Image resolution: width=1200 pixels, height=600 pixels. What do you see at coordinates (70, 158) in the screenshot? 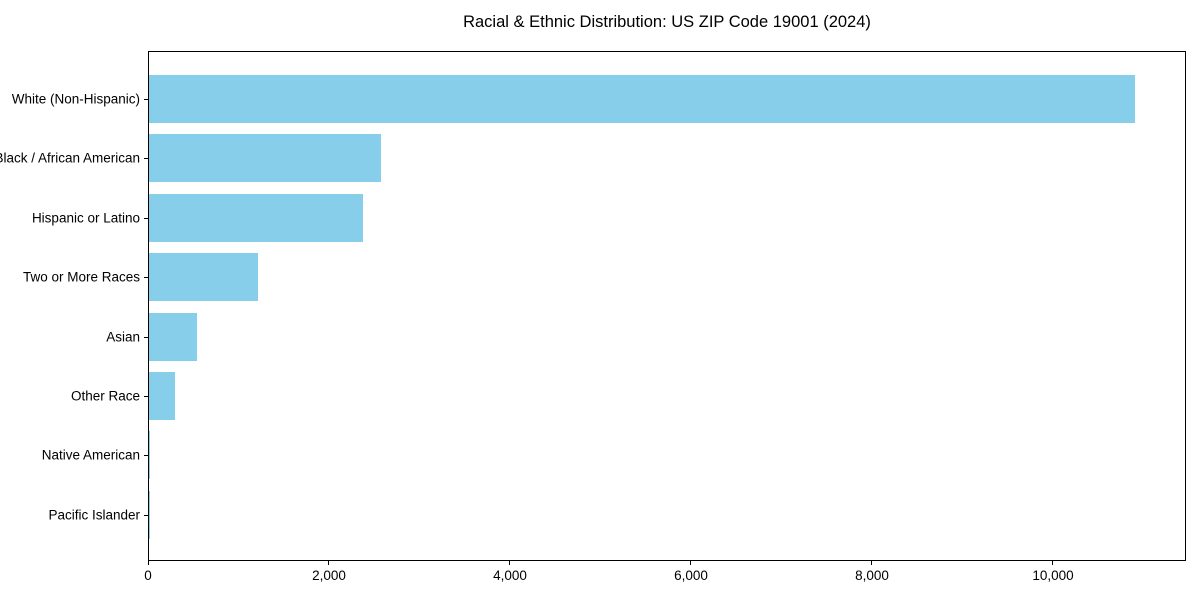
I see `y-axis-category-label: Black / African American` at bounding box center [70, 158].